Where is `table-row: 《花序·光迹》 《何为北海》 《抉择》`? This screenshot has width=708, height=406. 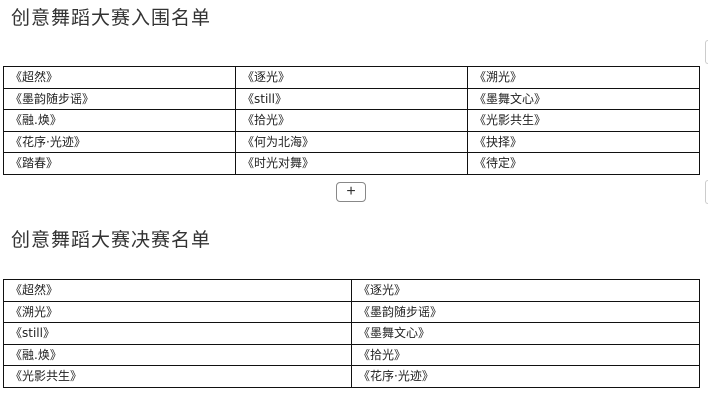 table-row: 《花序·光迹》 《何为北海》 《抉择》 is located at coordinates (351, 141).